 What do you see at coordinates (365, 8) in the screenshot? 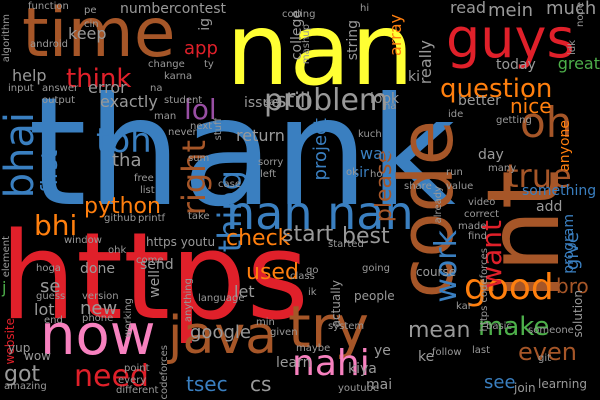
I see `cloud-word: hi` at bounding box center [365, 8].